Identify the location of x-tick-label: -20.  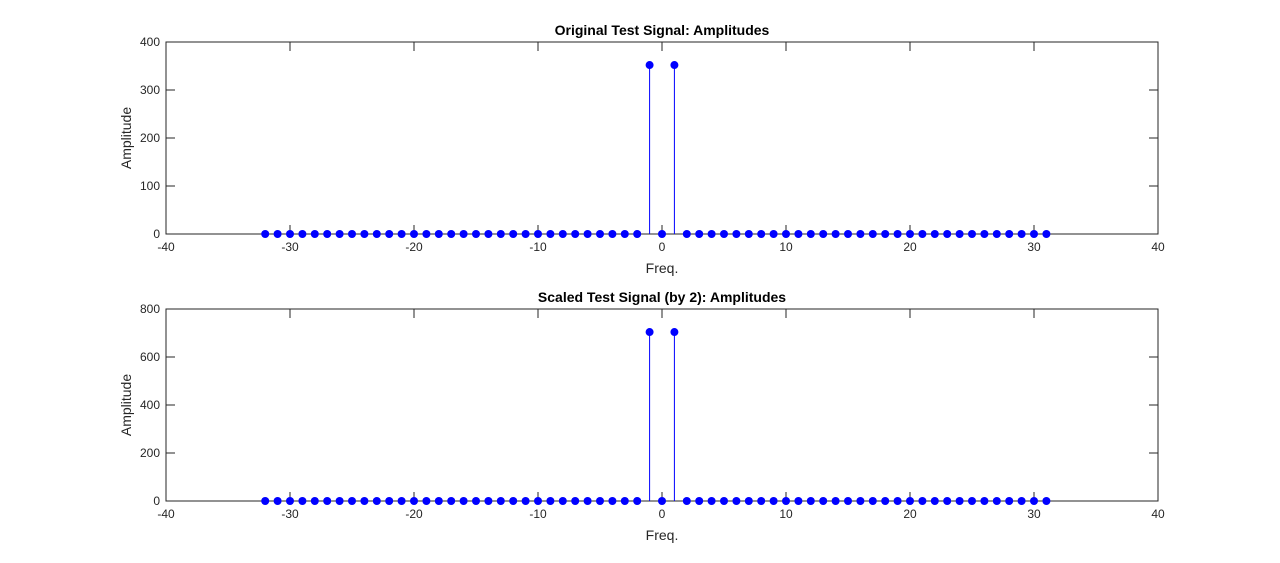
(414, 514).